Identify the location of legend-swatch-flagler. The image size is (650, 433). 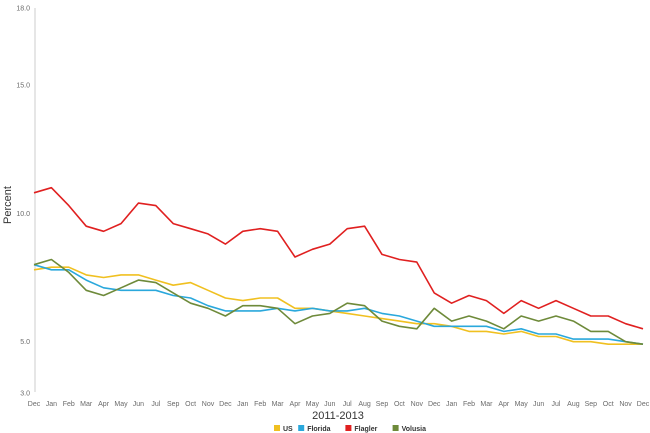
(348, 428).